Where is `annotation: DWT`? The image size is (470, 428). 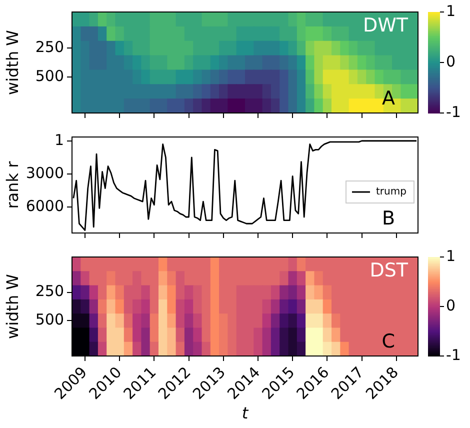
annotation: DWT is located at coordinates (385, 25).